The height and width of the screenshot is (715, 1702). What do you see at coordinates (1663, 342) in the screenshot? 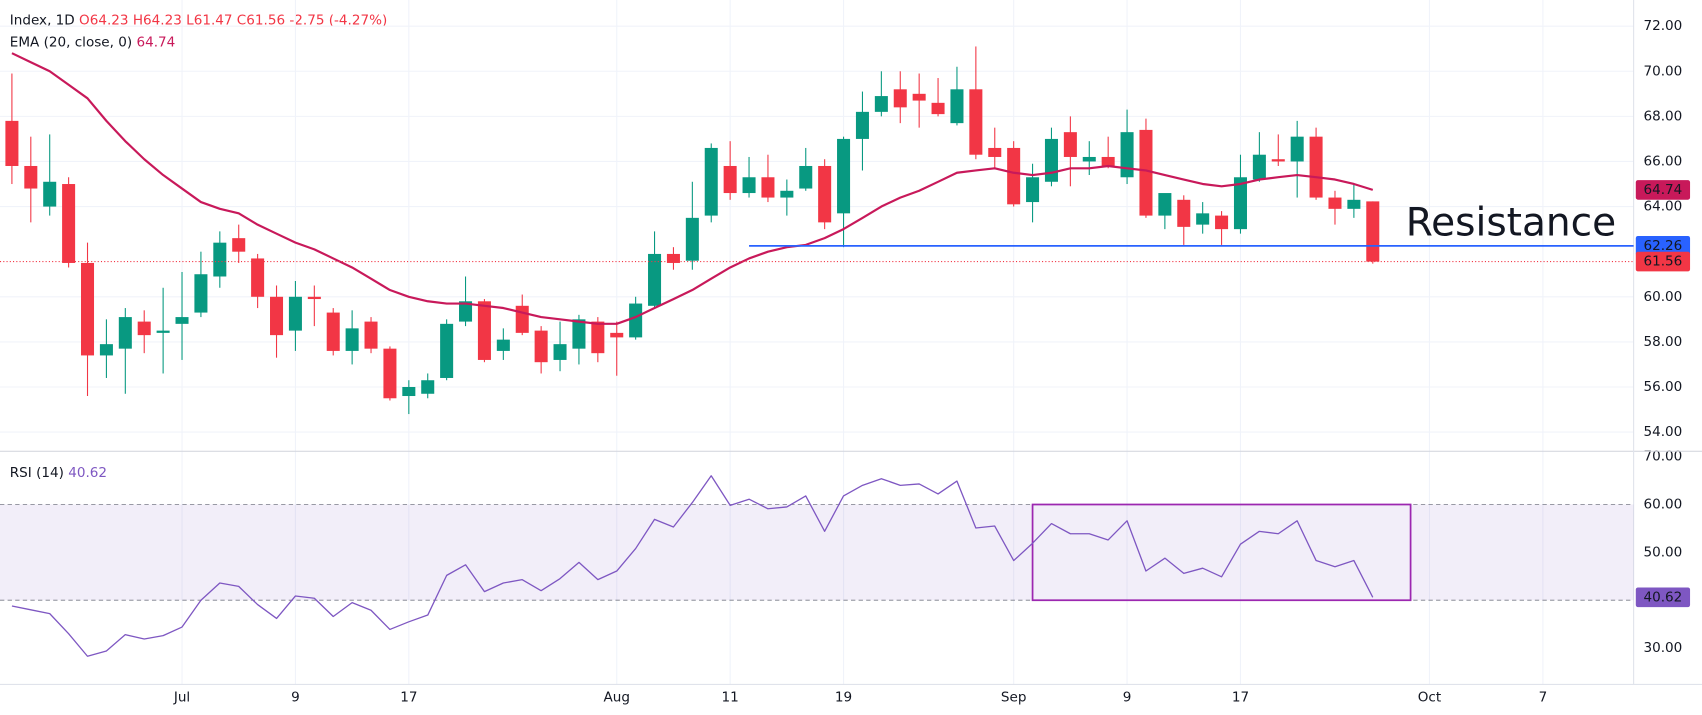
I see `y-tick-label: 58.00` at bounding box center [1663, 342].